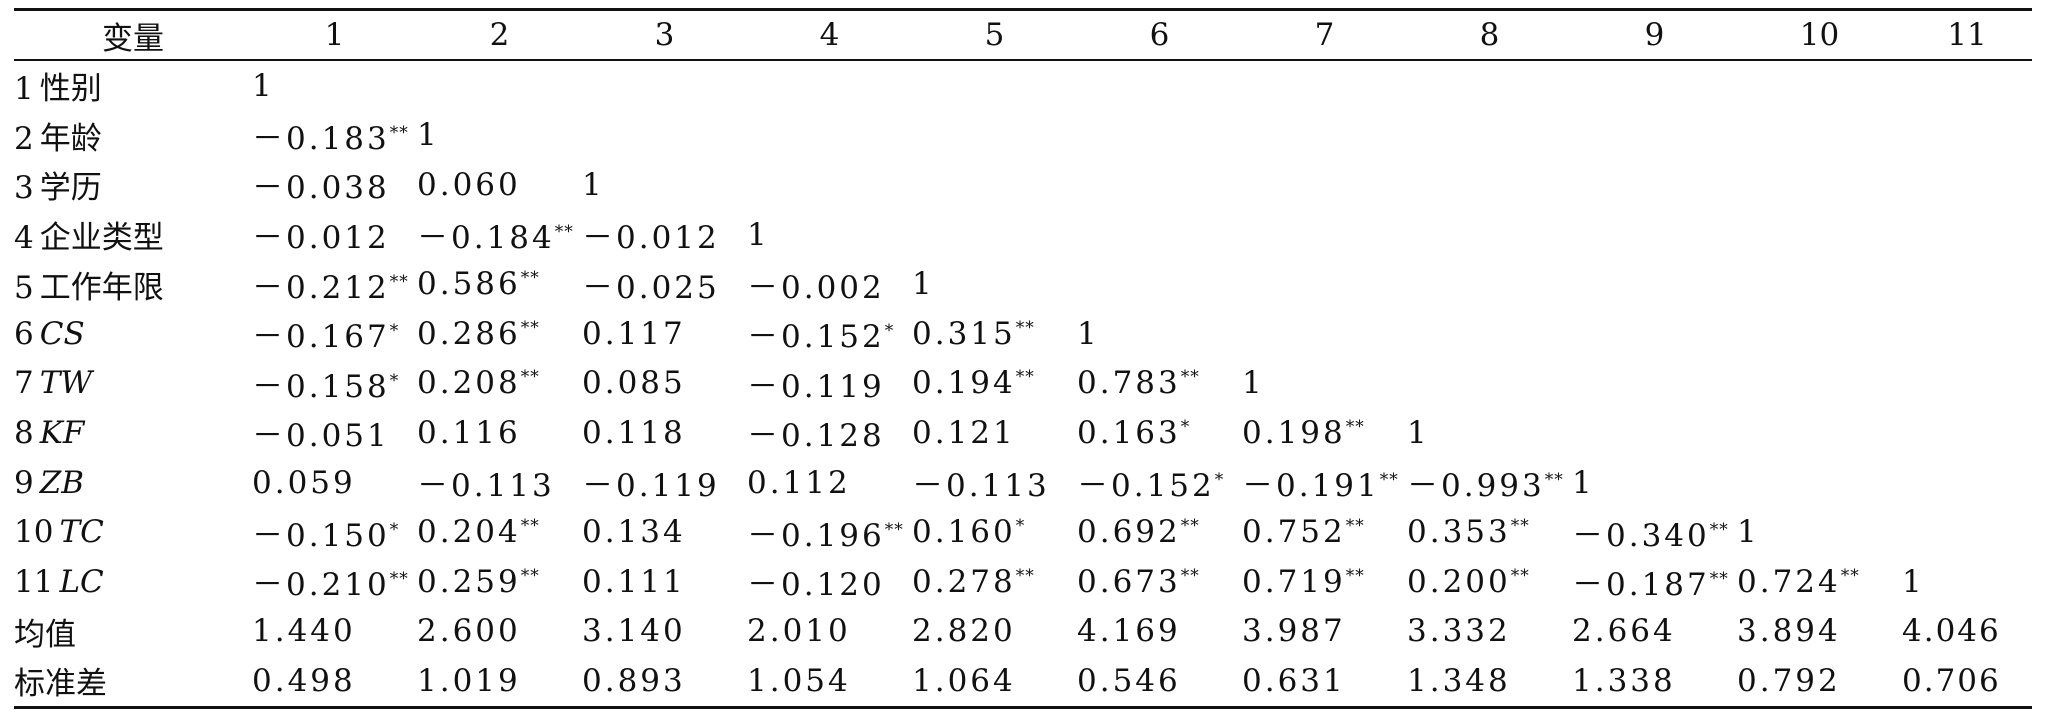 This screenshot has width=2048, height=720. What do you see at coordinates (334, 384) in the screenshot?
I see `table-cell: －0.158*` at bounding box center [334, 384].